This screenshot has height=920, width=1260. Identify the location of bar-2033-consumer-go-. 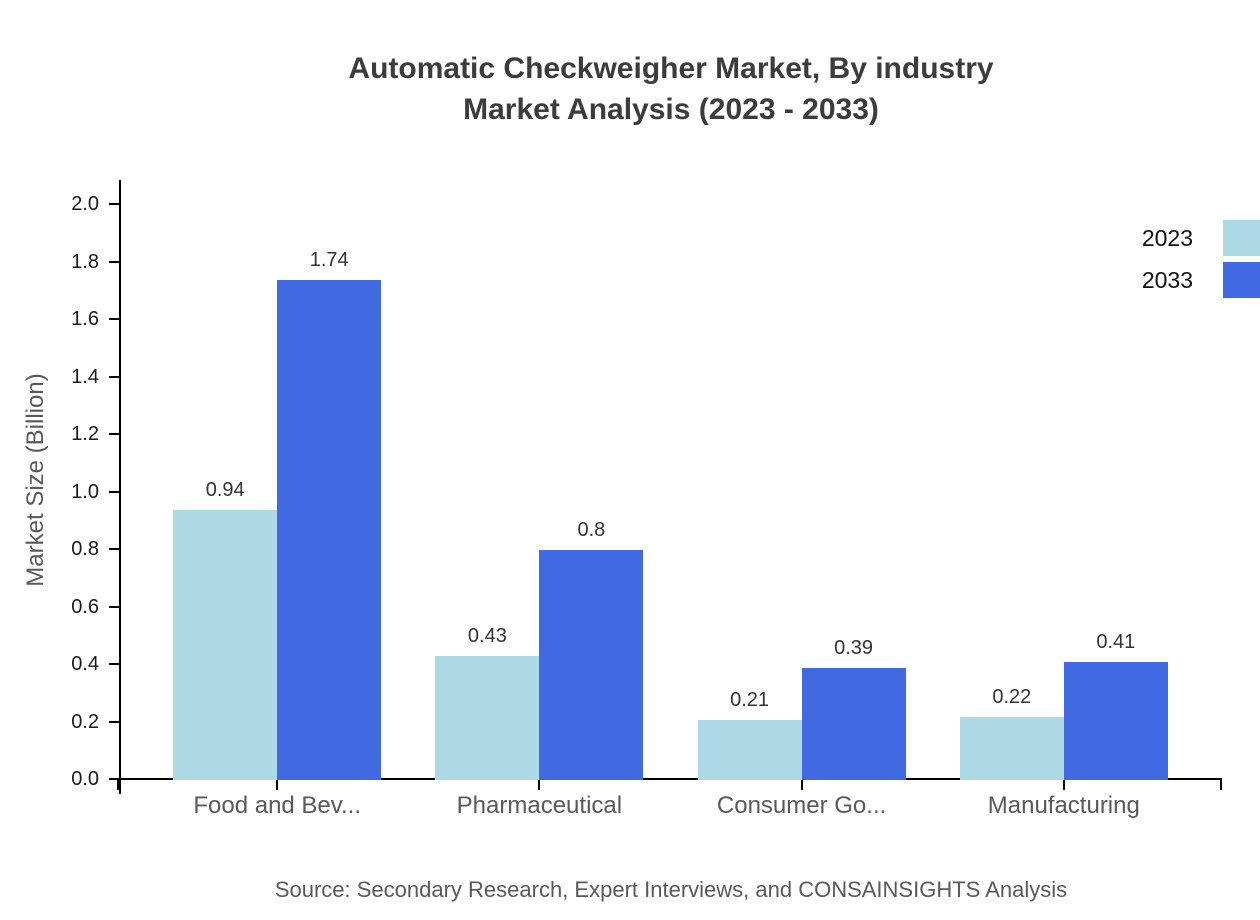
(853, 724).